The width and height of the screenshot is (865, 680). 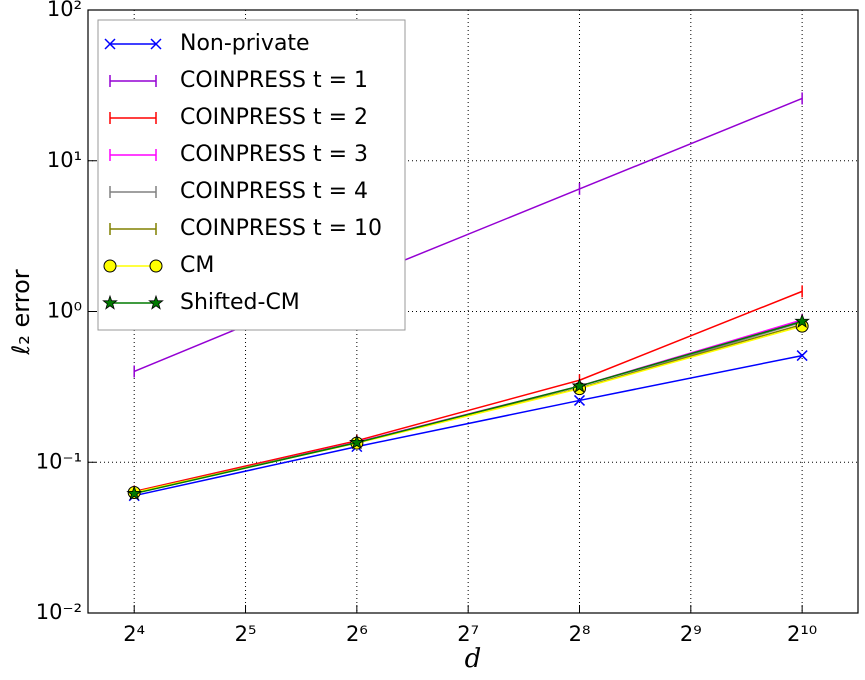 What do you see at coordinates (59, 461) in the screenshot?
I see `y-tick-label: 10⁻¹` at bounding box center [59, 461].